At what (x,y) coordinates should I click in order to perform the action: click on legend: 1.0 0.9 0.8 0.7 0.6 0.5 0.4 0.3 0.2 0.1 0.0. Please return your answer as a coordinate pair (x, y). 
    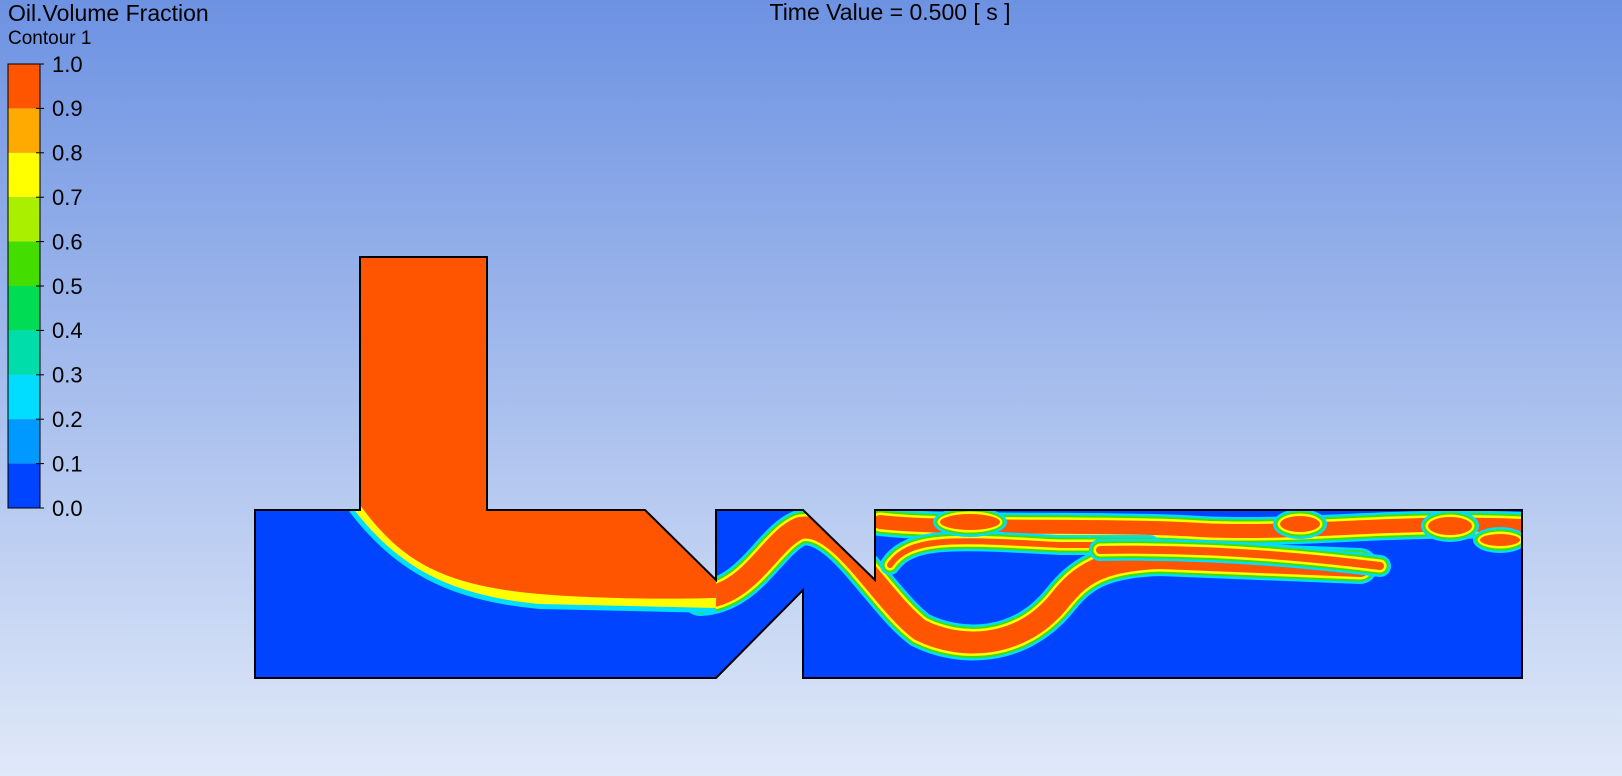
    Looking at the image, I should click on (45, 286).